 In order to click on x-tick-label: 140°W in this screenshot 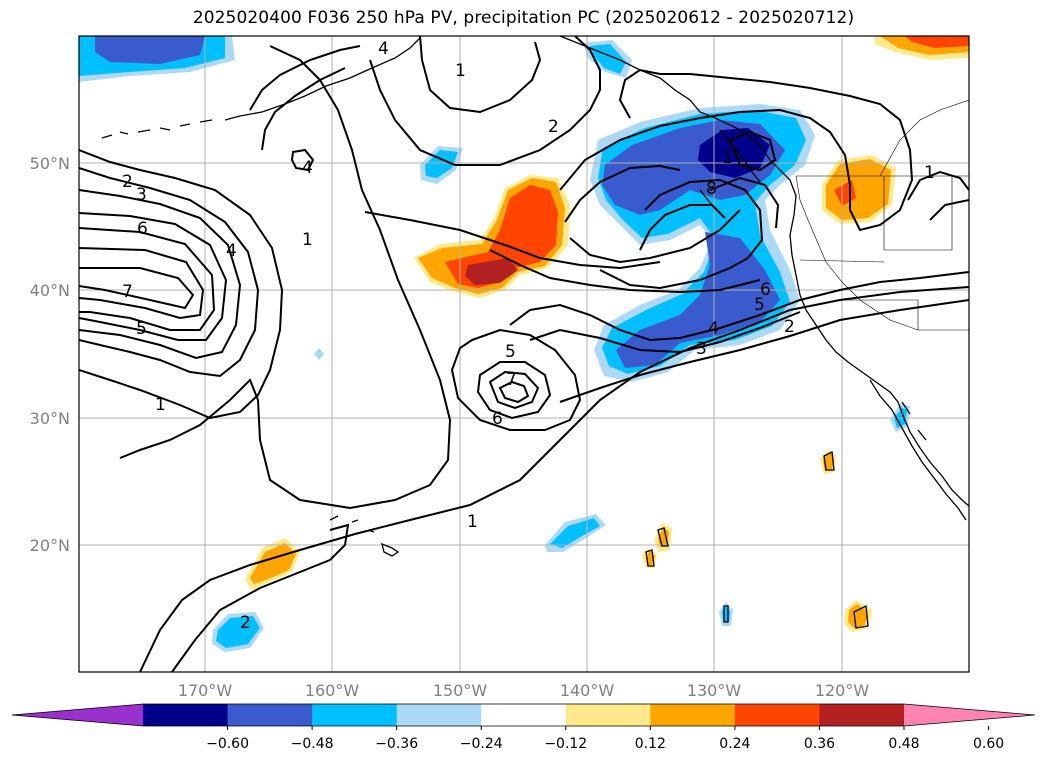, I will do `click(587, 690)`.